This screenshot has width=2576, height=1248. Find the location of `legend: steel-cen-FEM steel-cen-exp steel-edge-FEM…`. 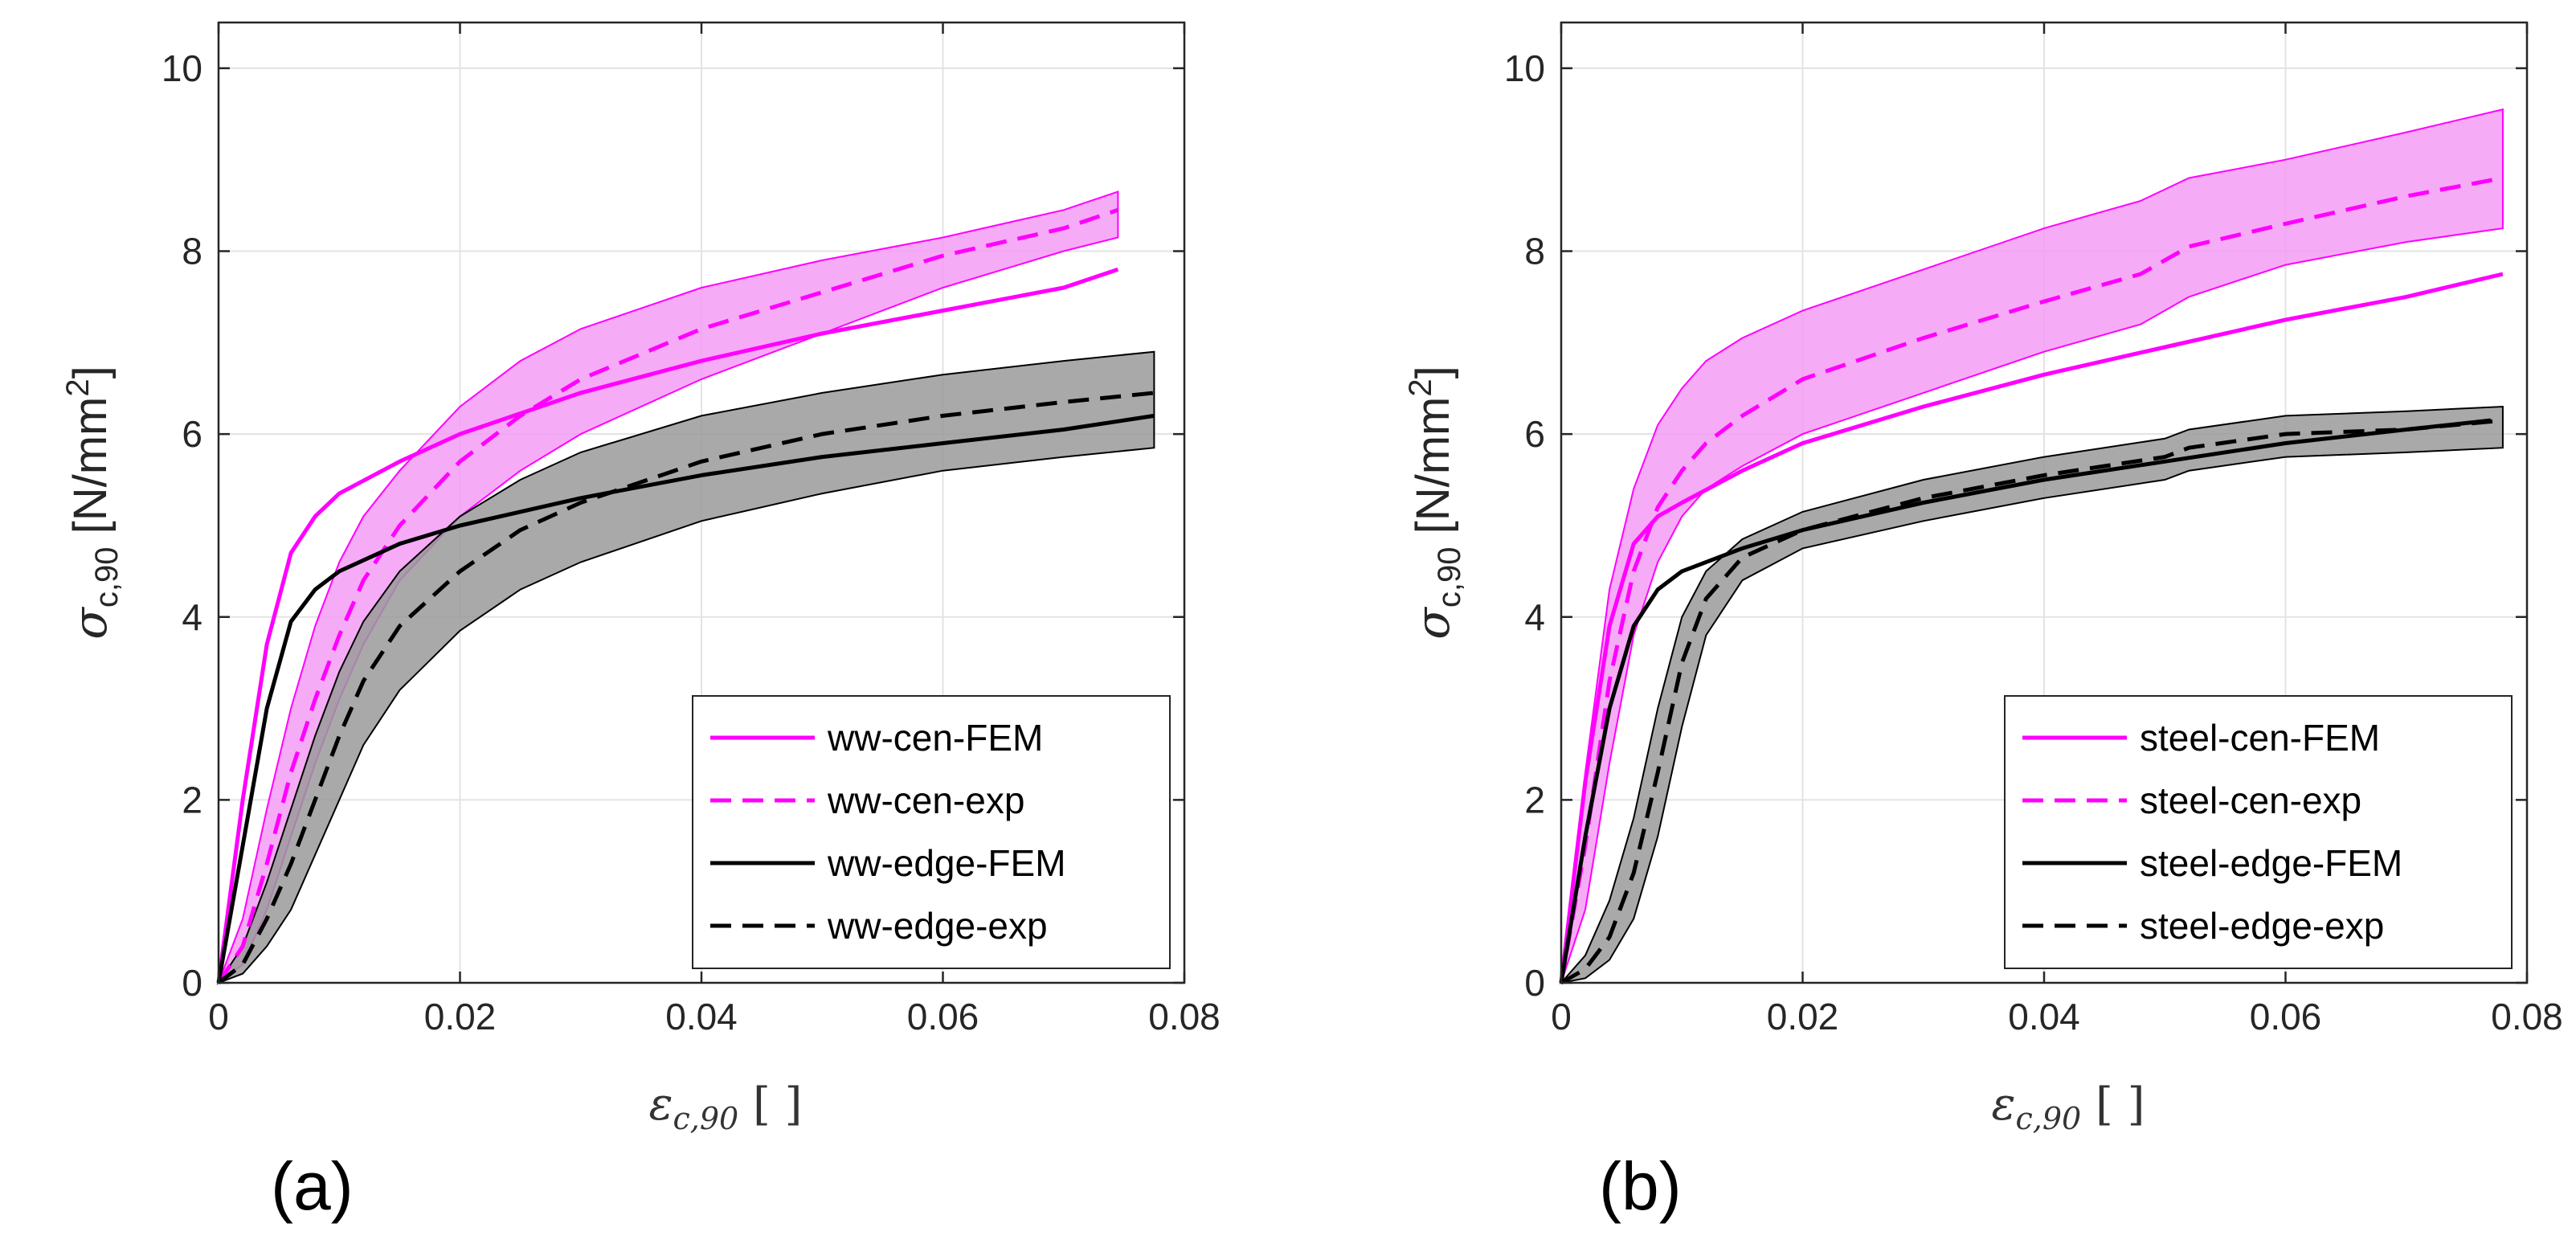

legend: steel-cen-FEM steel-cen-exp steel-edge-FEM… is located at coordinates (2258, 832).